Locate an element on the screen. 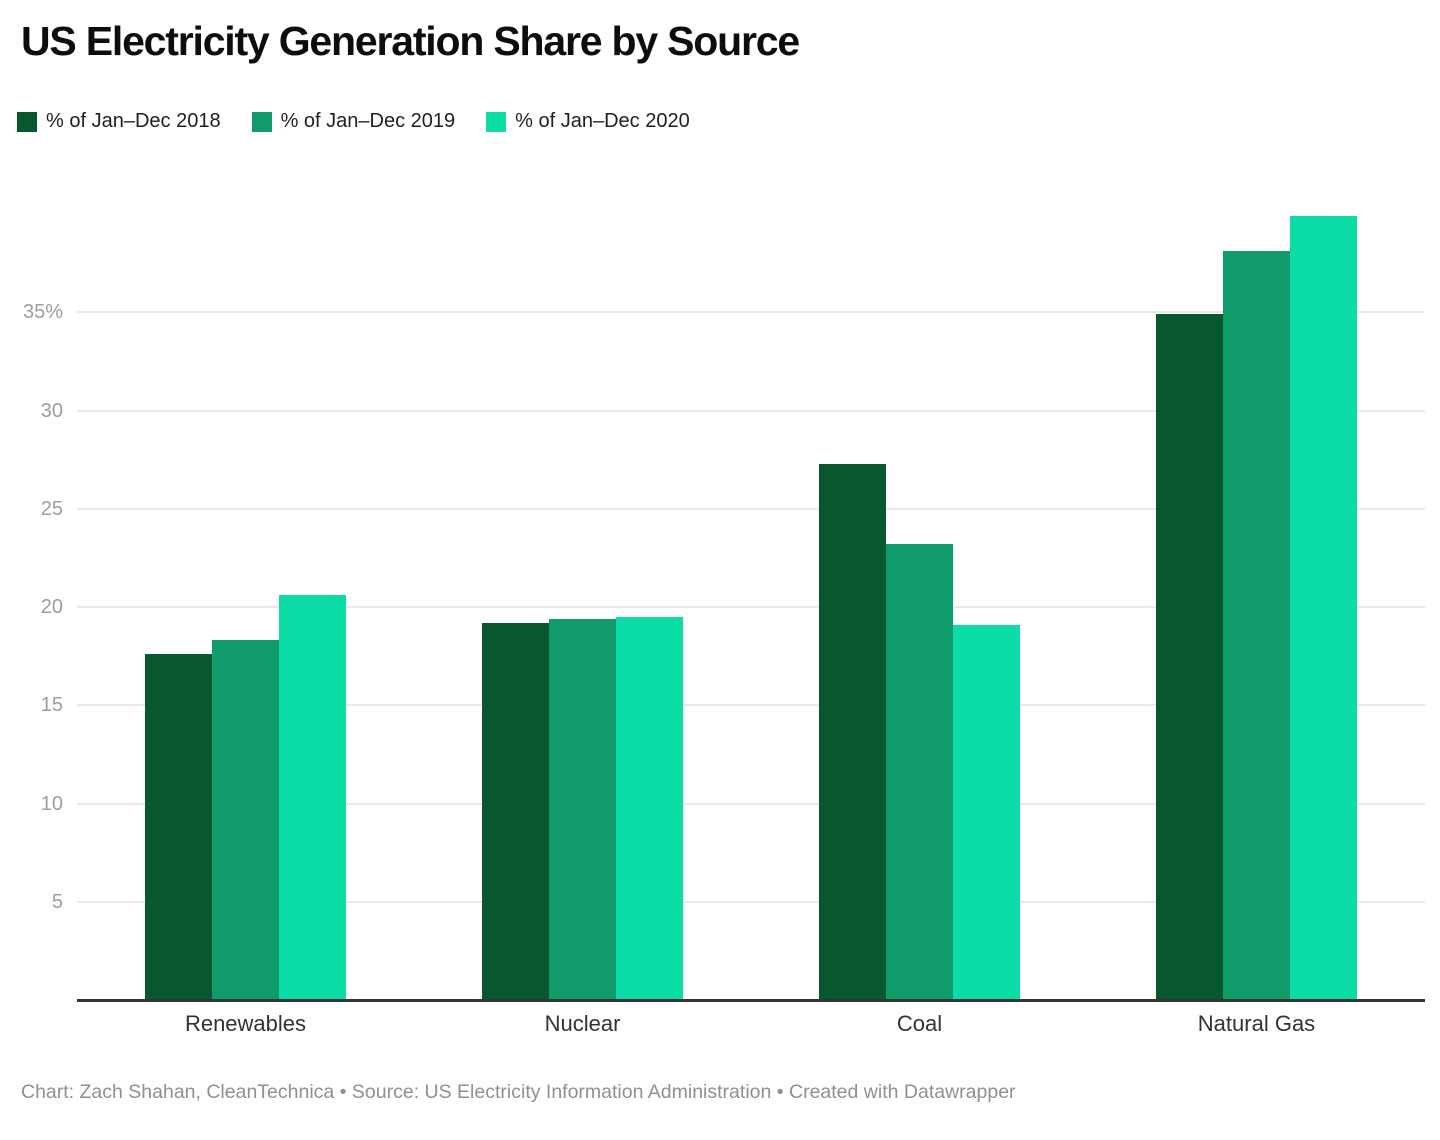 The width and height of the screenshot is (1440, 1140). category-label: Natural Gas is located at coordinates (1256, 1023).